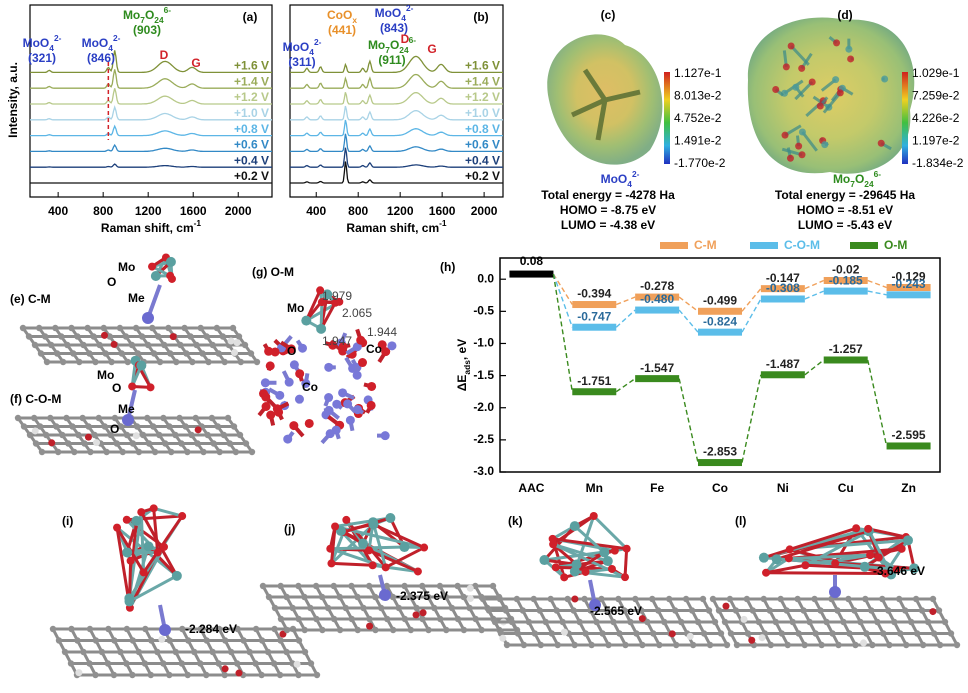 This screenshot has width=968, height=693. I want to click on formula-part: O, so click(394, 45).